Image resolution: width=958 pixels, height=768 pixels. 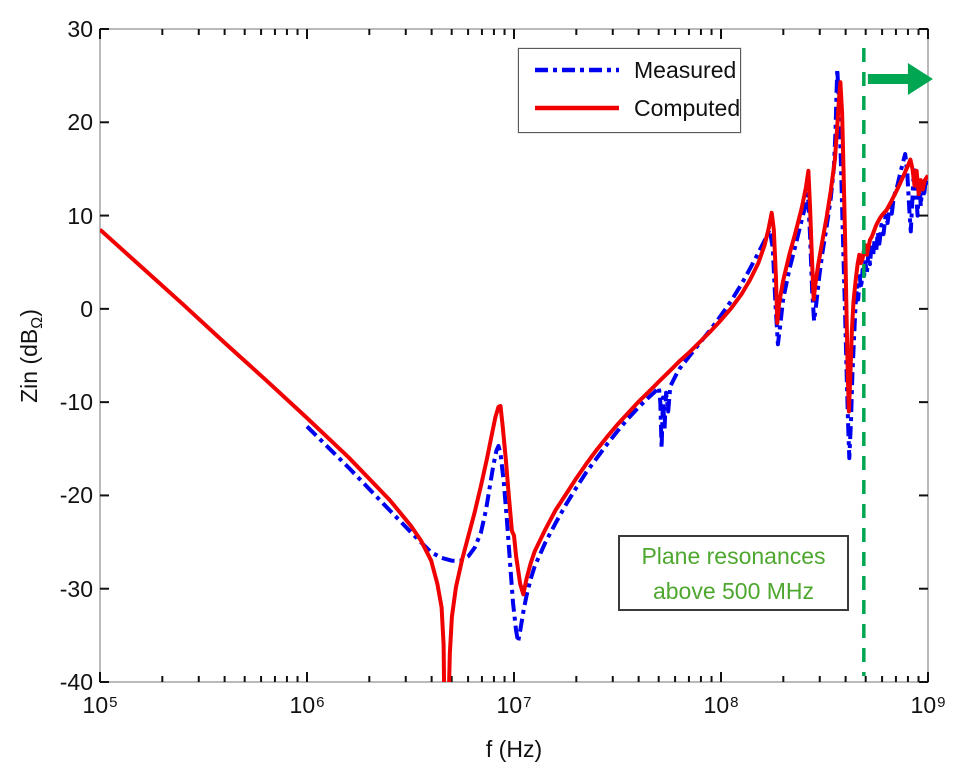 I want to click on y-tick-label: 30, so click(x=80, y=29).